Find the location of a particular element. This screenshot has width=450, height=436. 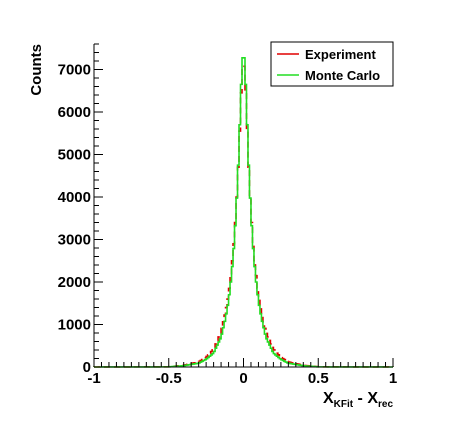

y-tick-label: 6000 is located at coordinates (74, 112).